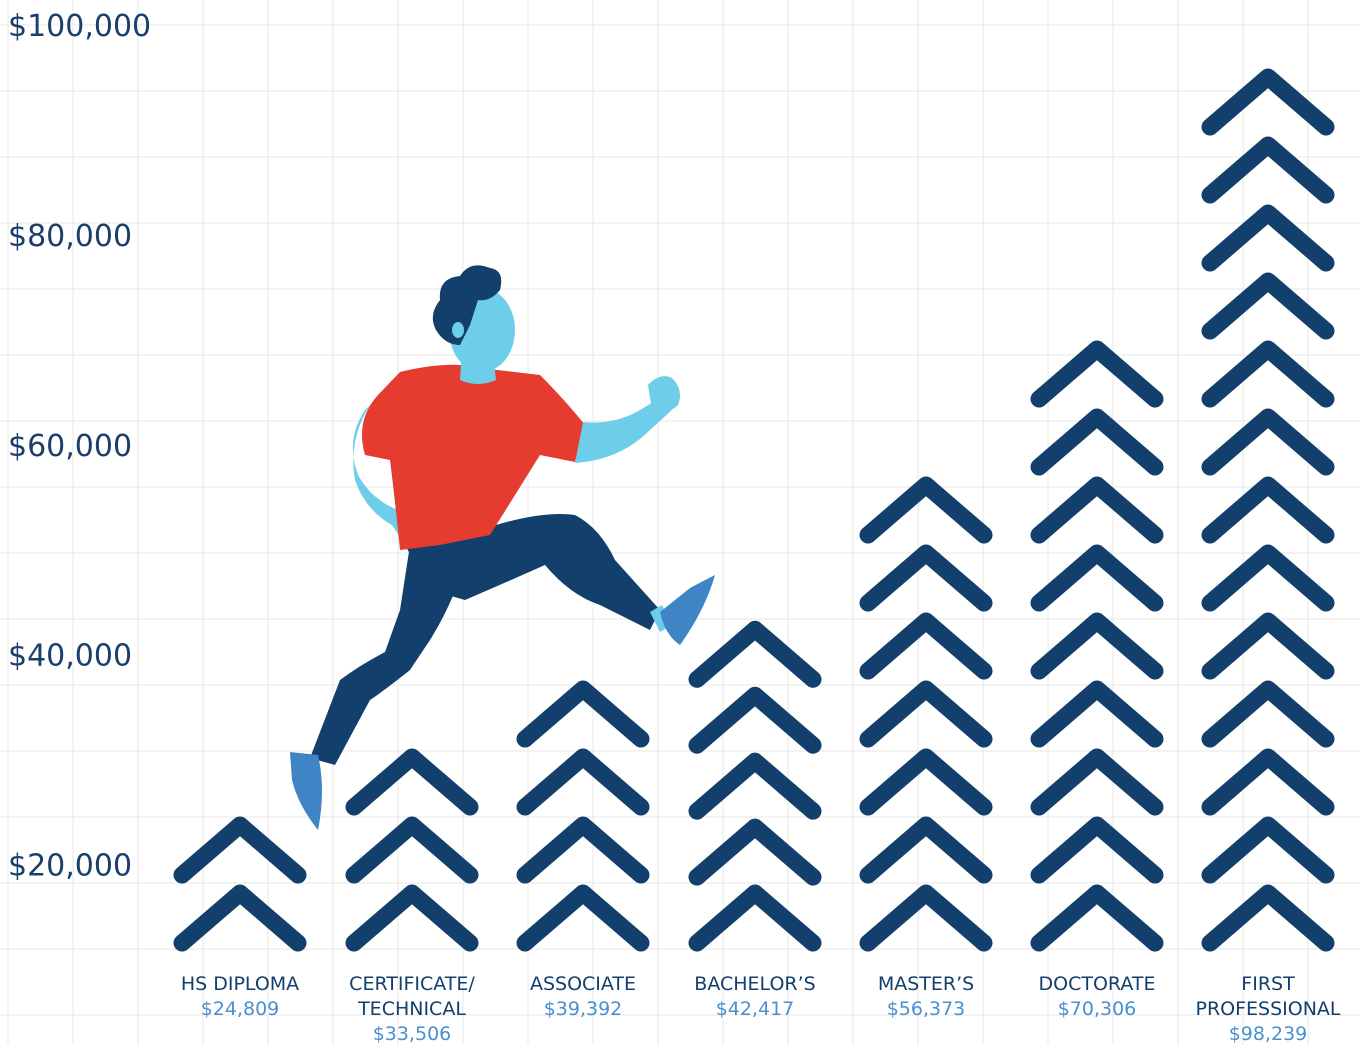  I want to click on value-label: $39,392, so click(583, 1009).